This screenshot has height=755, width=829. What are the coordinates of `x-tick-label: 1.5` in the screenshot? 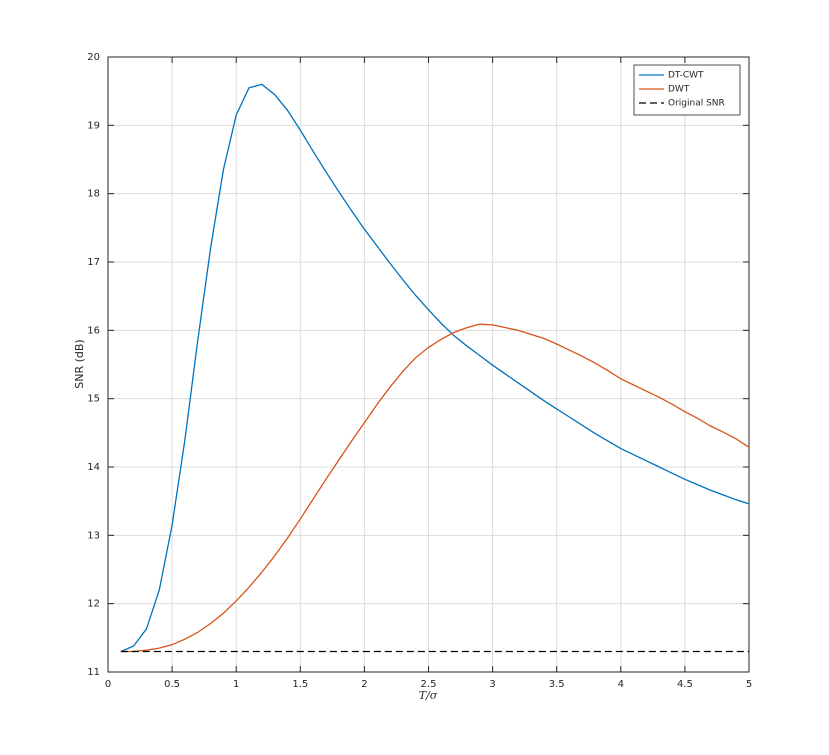 It's located at (300, 684).